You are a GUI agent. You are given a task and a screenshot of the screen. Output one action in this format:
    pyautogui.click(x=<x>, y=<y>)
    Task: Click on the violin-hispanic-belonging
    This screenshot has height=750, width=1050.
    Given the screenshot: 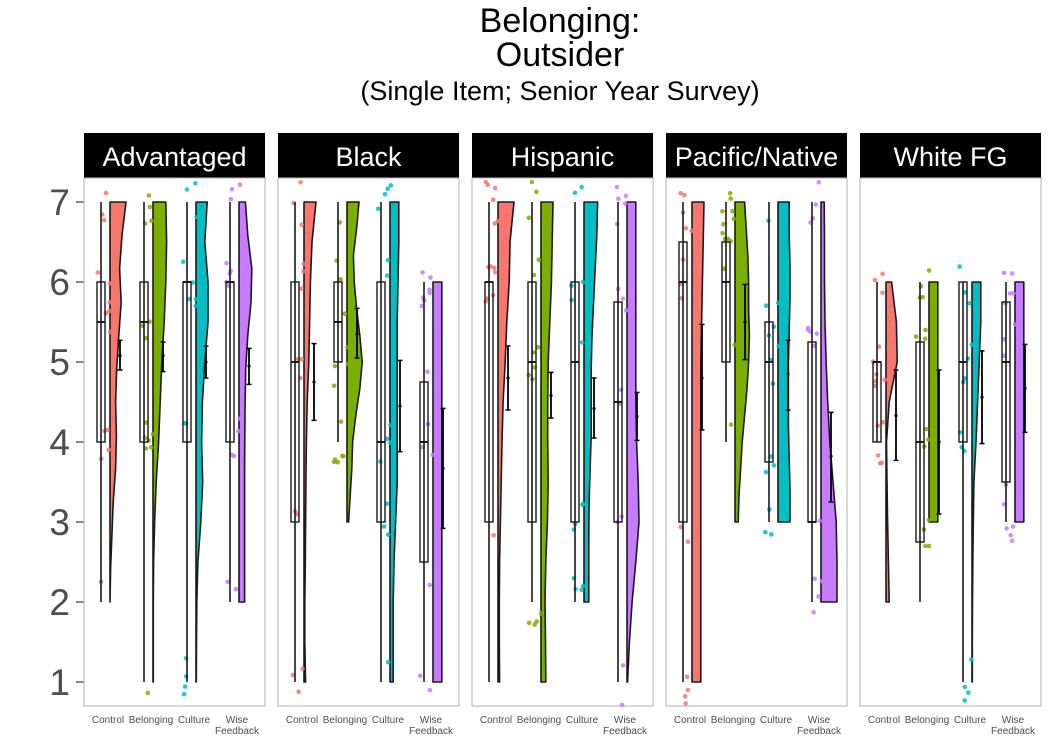 What is the action you would take?
    pyautogui.click(x=547, y=442)
    